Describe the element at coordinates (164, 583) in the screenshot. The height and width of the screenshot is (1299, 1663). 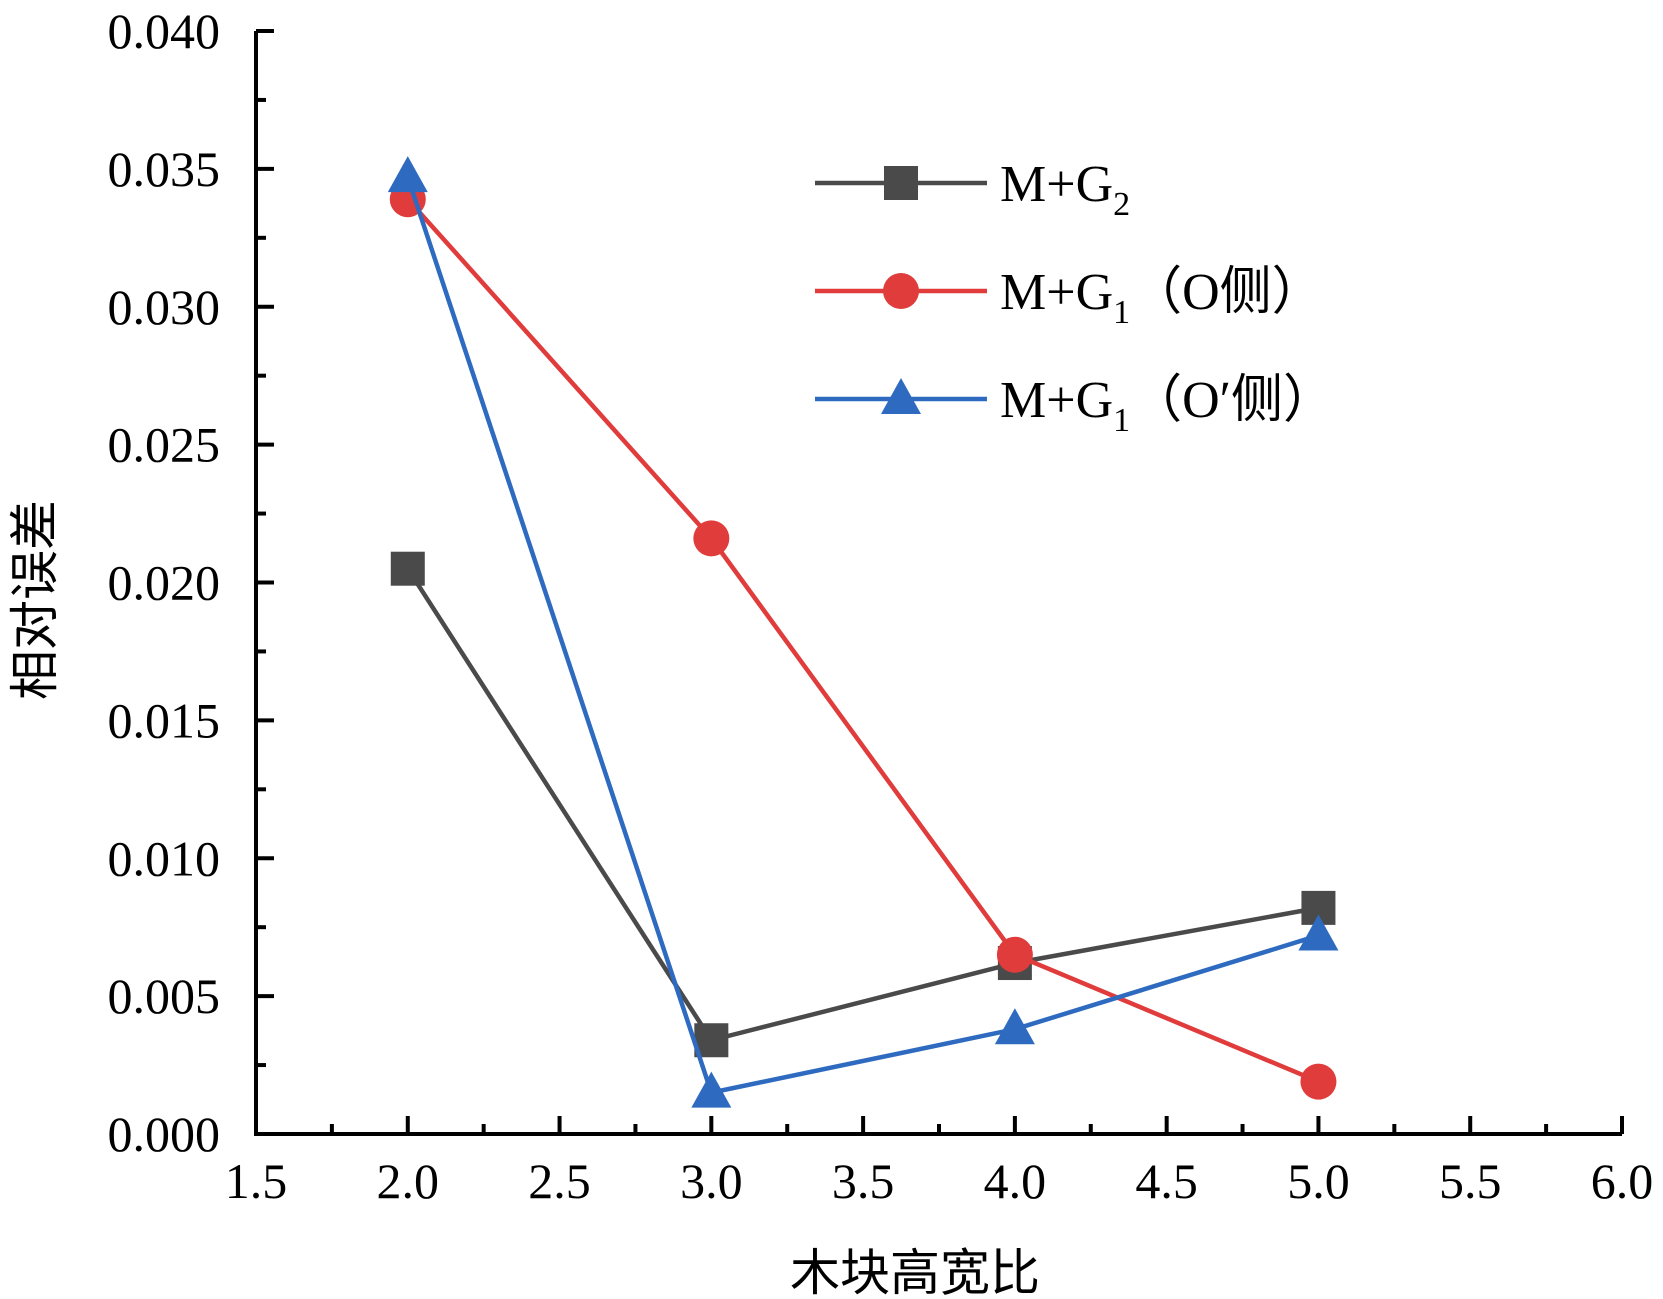
I see `y-tick-label: 0.020` at that location.